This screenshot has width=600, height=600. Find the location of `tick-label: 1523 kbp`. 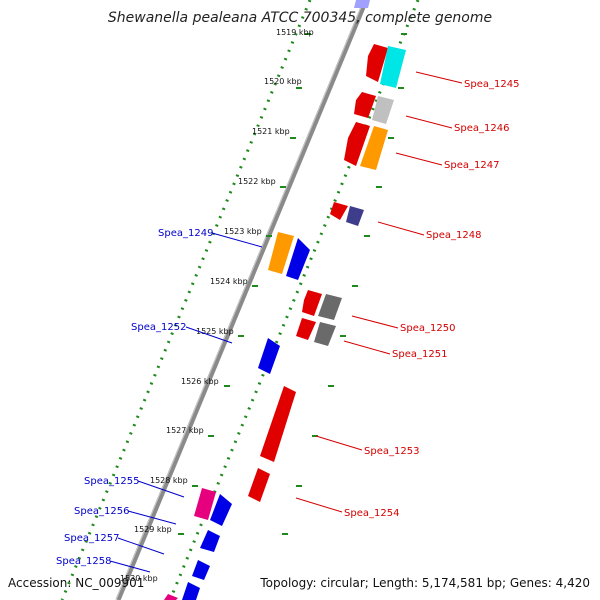

tick-label: 1523 kbp is located at coordinates (243, 231).